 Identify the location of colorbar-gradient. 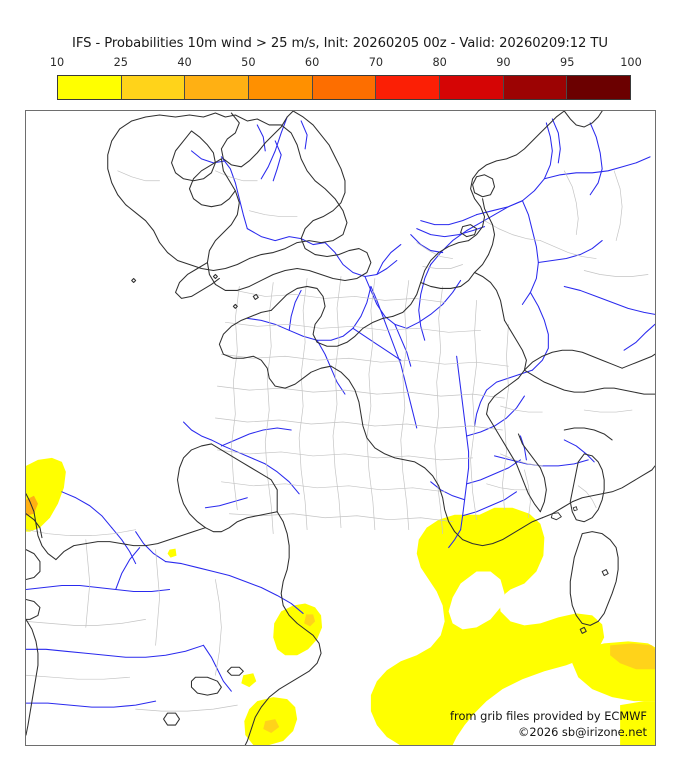
(344, 87).